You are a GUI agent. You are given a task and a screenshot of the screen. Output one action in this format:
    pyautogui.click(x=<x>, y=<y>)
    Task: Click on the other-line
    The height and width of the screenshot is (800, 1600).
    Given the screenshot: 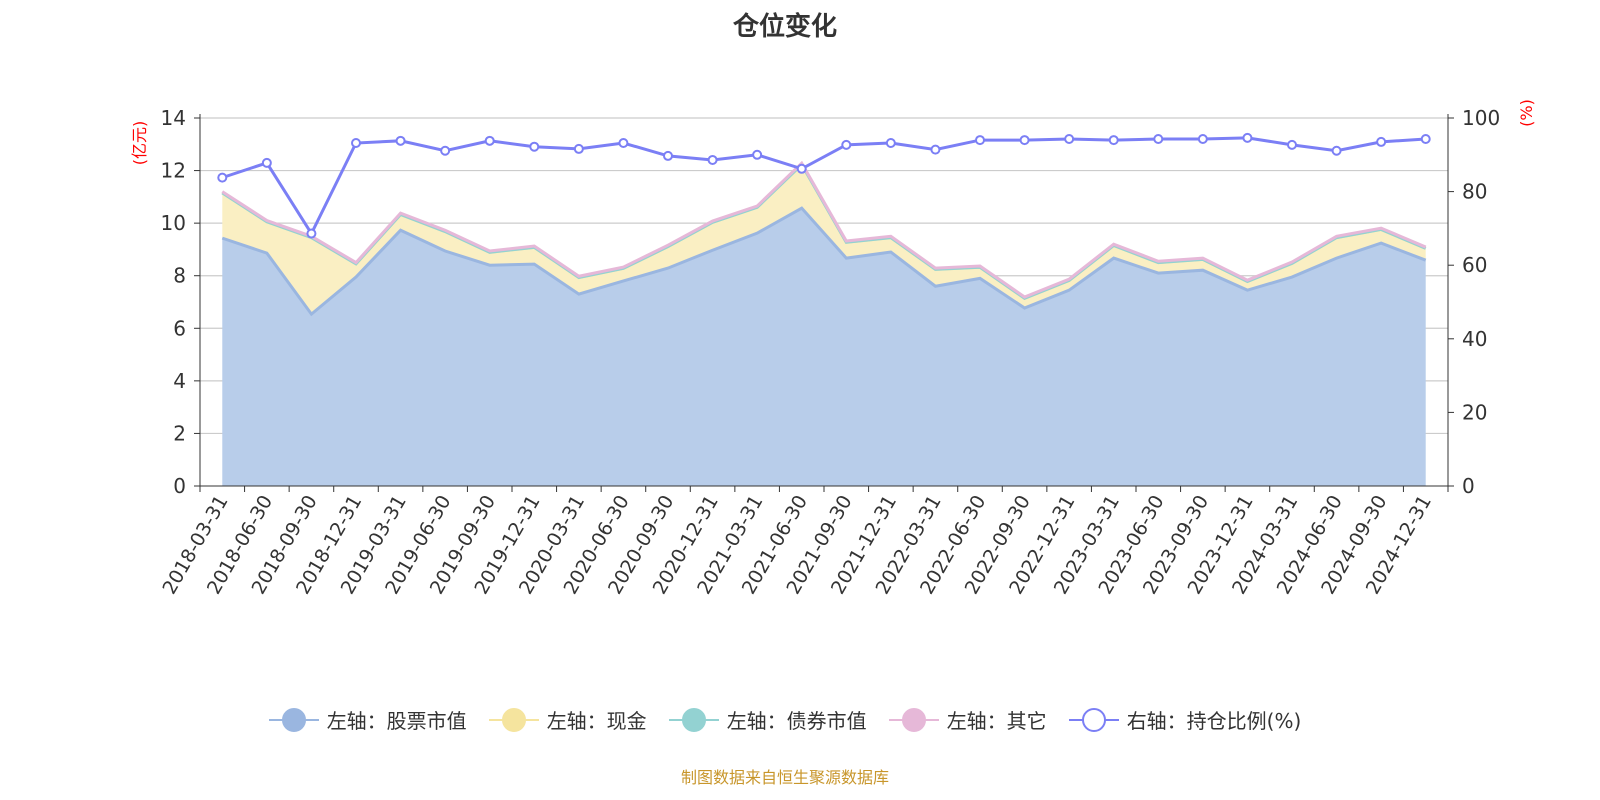 What is the action you would take?
    pyautogui.click(x=824, y=229)
    